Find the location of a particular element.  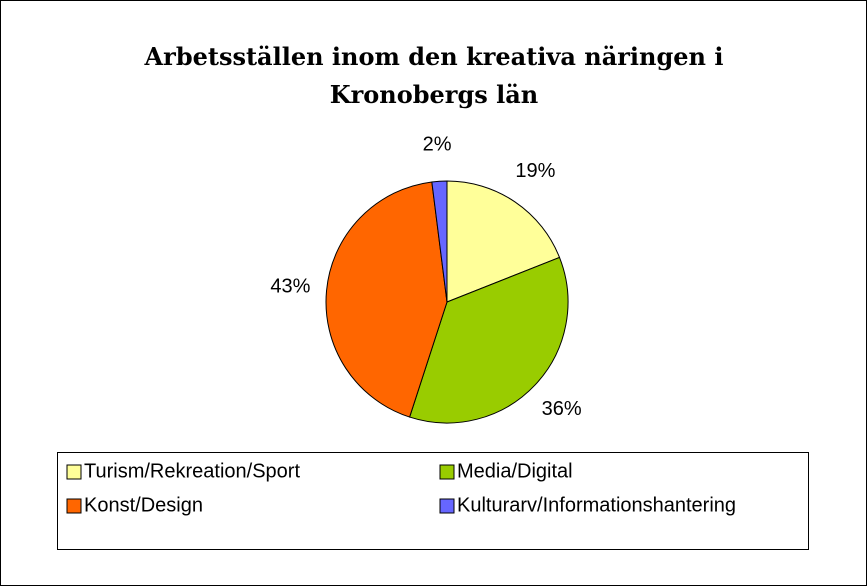

legend-label: Turism/Rekreation/Sport is located at coordinates (192, 471).